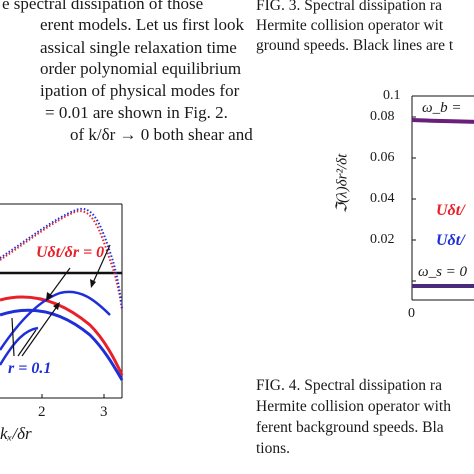  I want to click on body-line: of k/δr → 0 both shear and, so click(161, 134).